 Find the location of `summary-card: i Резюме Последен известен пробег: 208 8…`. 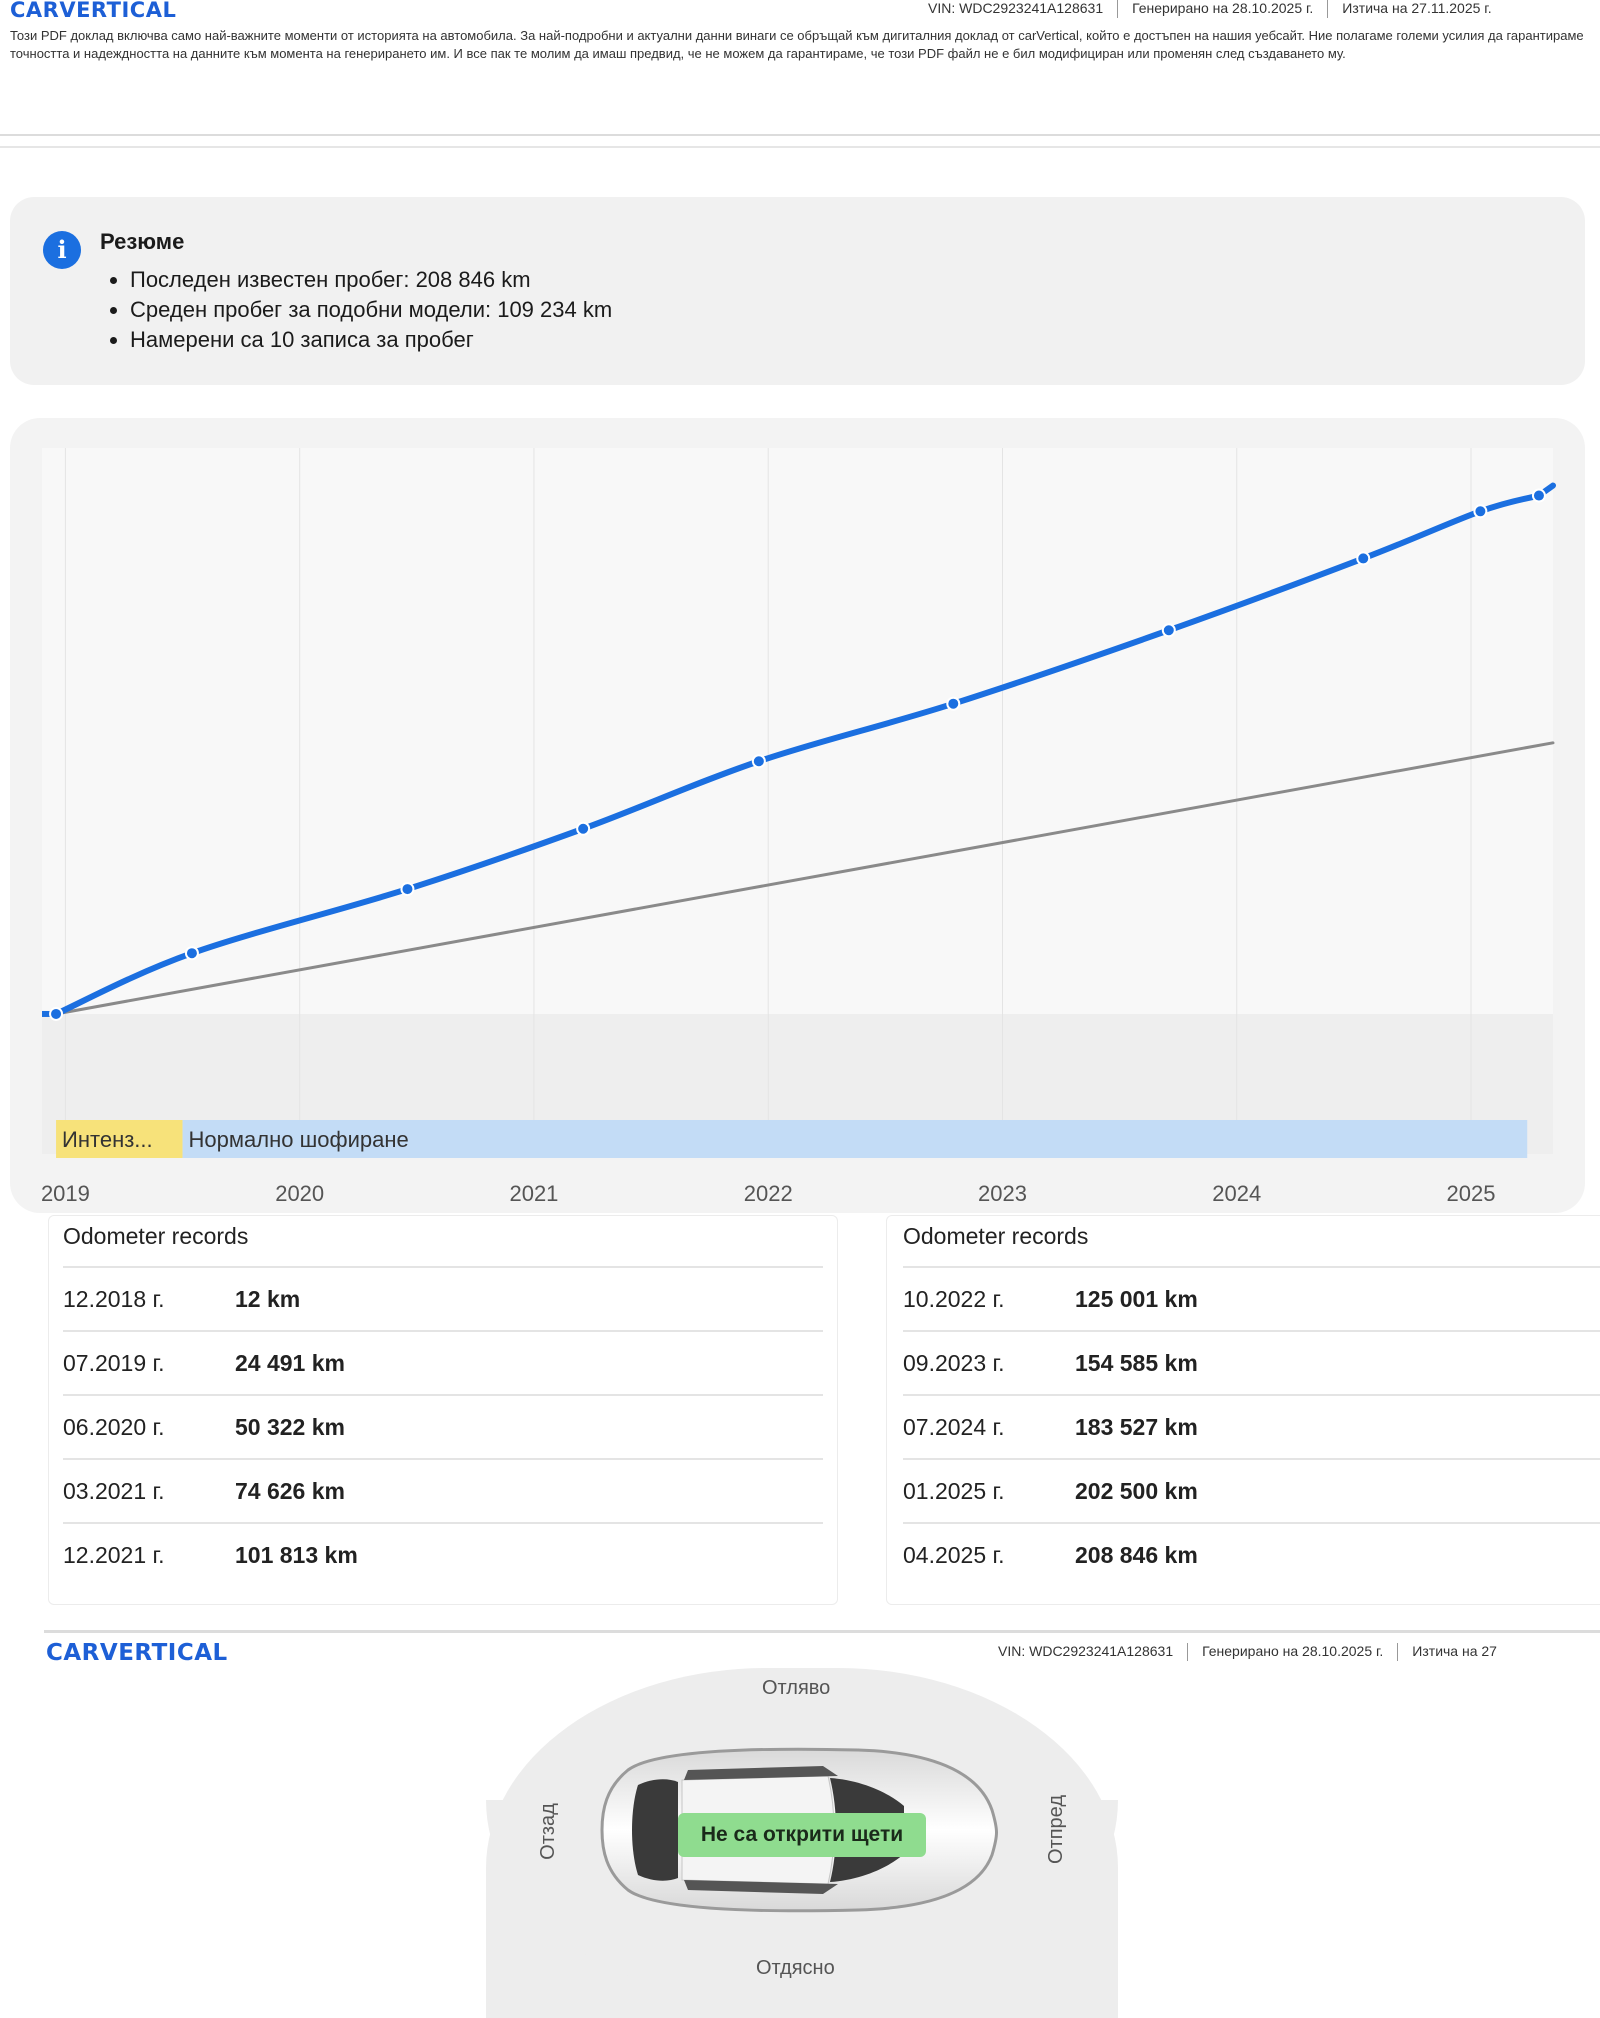

summary-card: i Резюме Последен известен пробег: 208 8… is located at coordinates (797, 291).